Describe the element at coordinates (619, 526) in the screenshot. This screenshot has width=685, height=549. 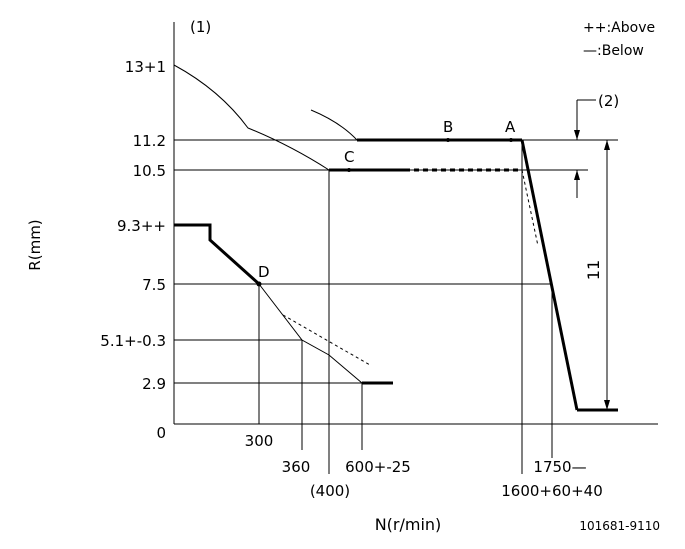
I see `drawing-code: 101681-9110` at that location.